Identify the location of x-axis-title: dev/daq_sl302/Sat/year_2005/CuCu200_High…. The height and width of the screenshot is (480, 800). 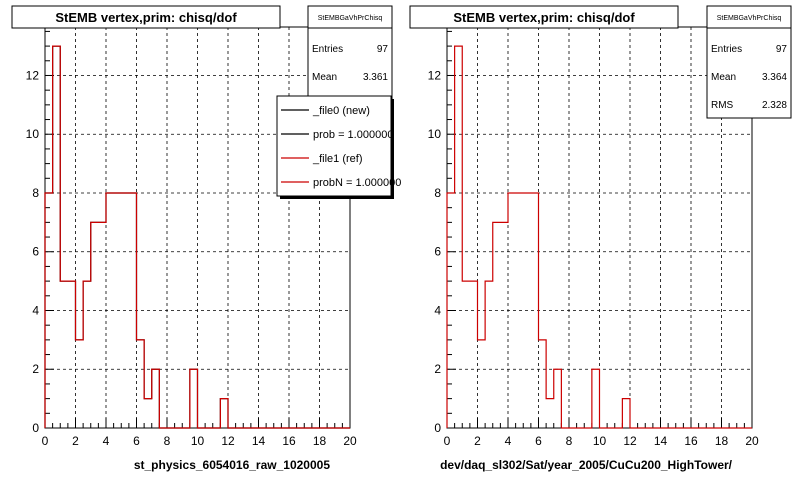
(586, 465).